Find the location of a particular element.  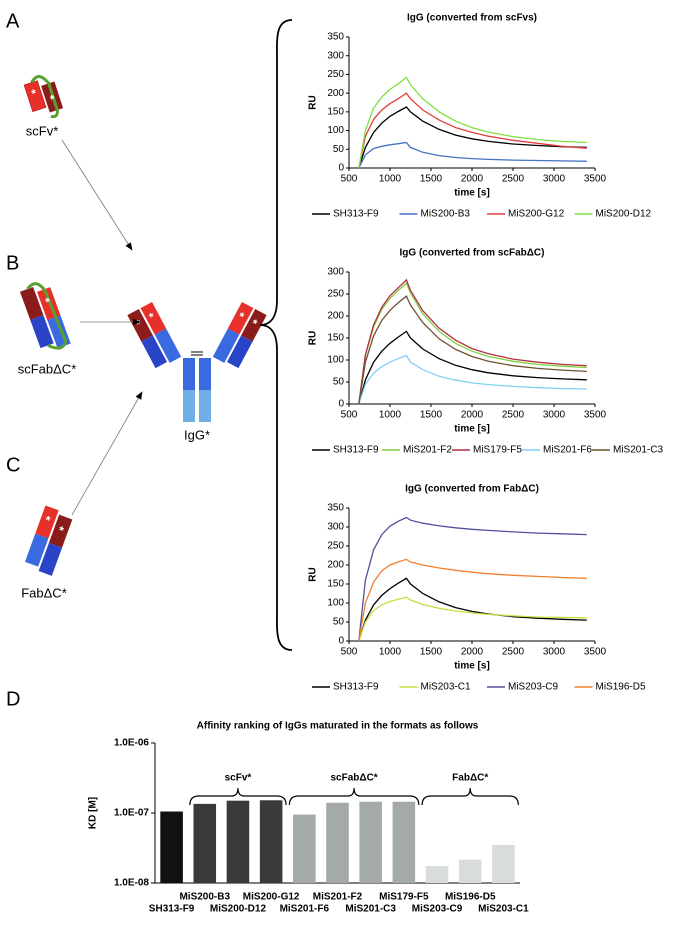

legend-label: MiS200-B3 is located at coordinates (446, 214).